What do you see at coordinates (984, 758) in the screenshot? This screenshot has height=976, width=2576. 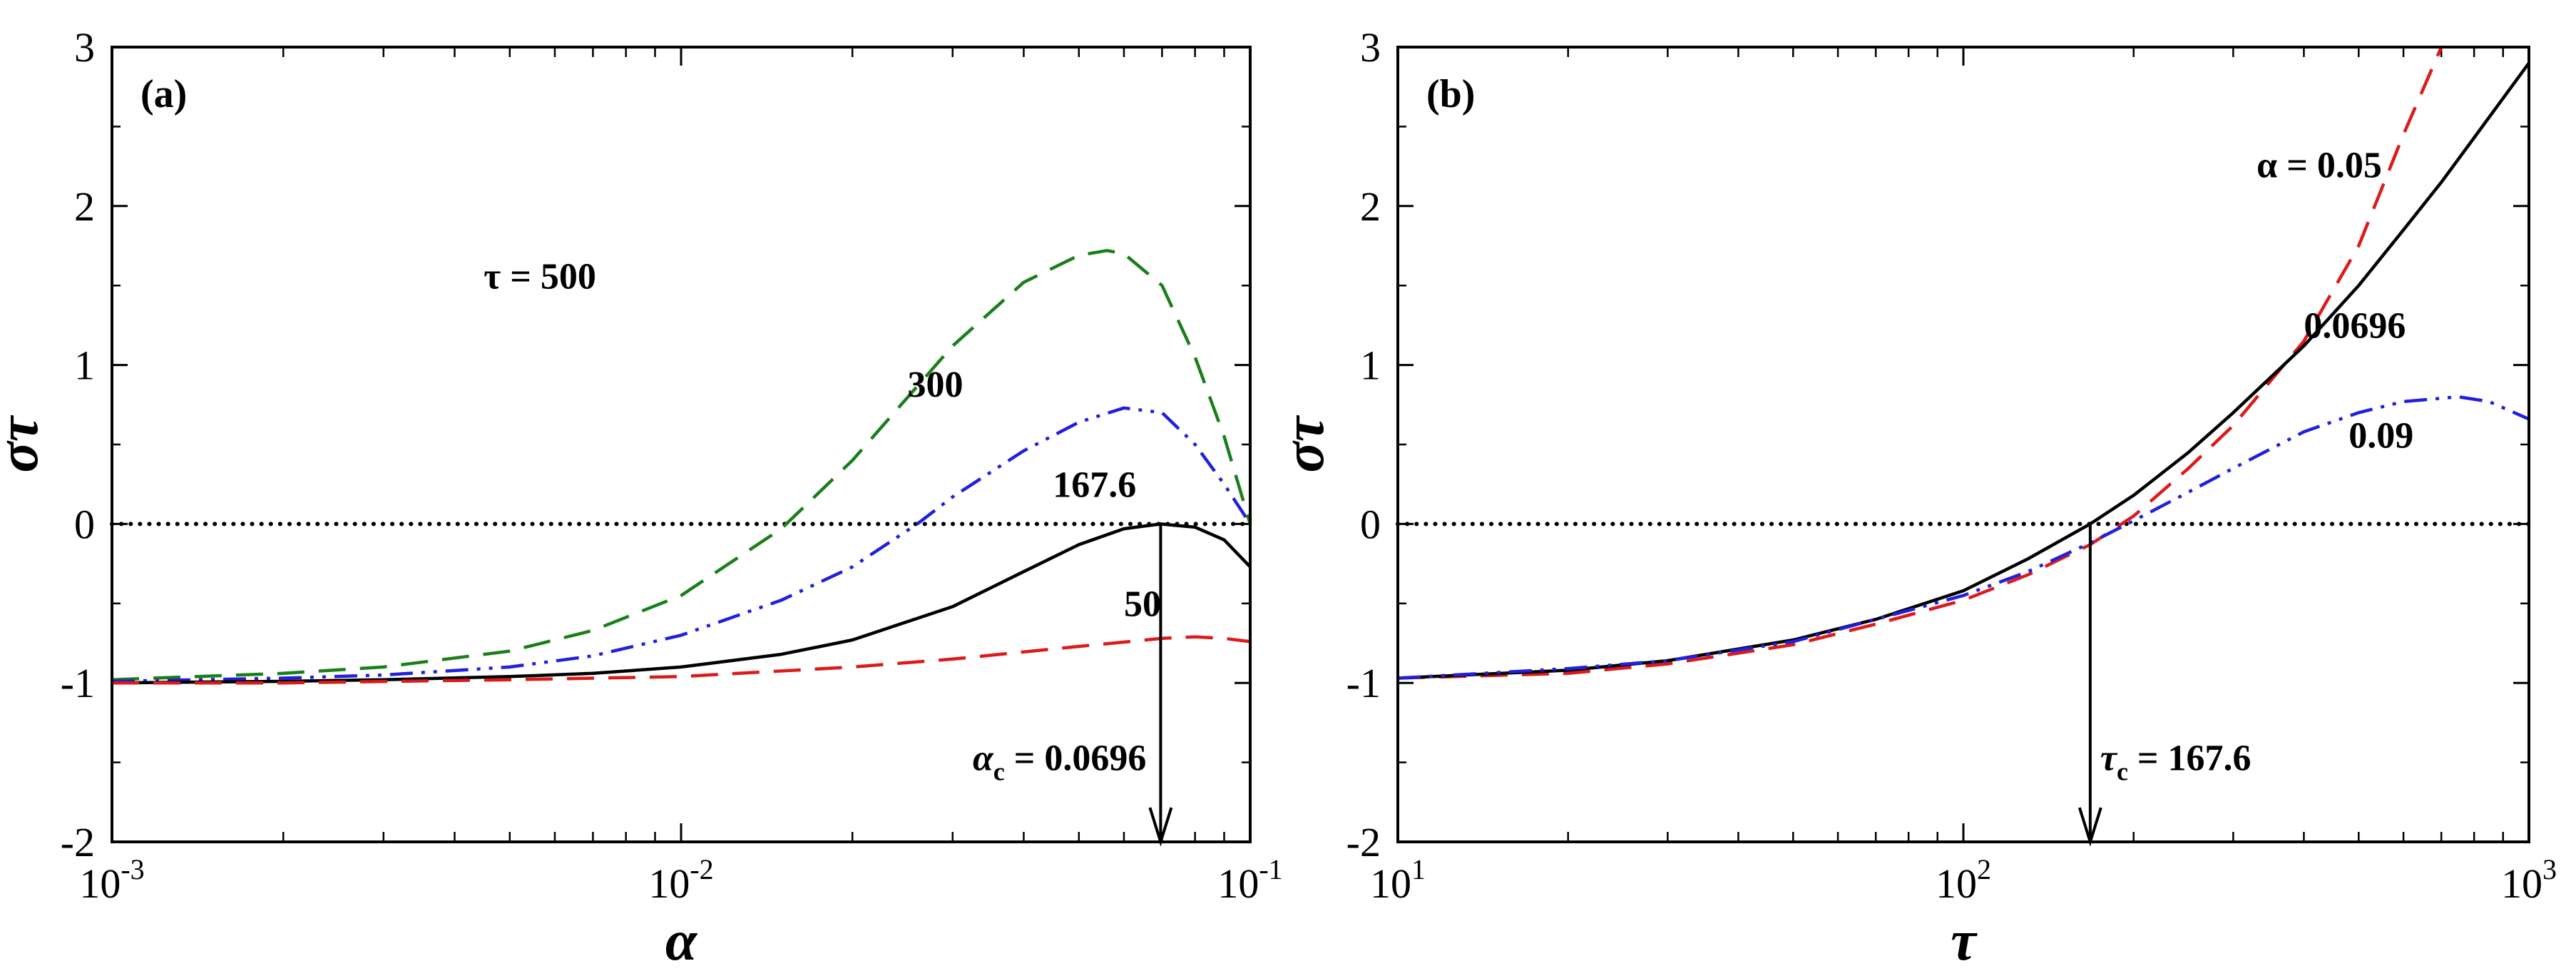 I see `critical-symbol: α` at bounding box center [984, 758].